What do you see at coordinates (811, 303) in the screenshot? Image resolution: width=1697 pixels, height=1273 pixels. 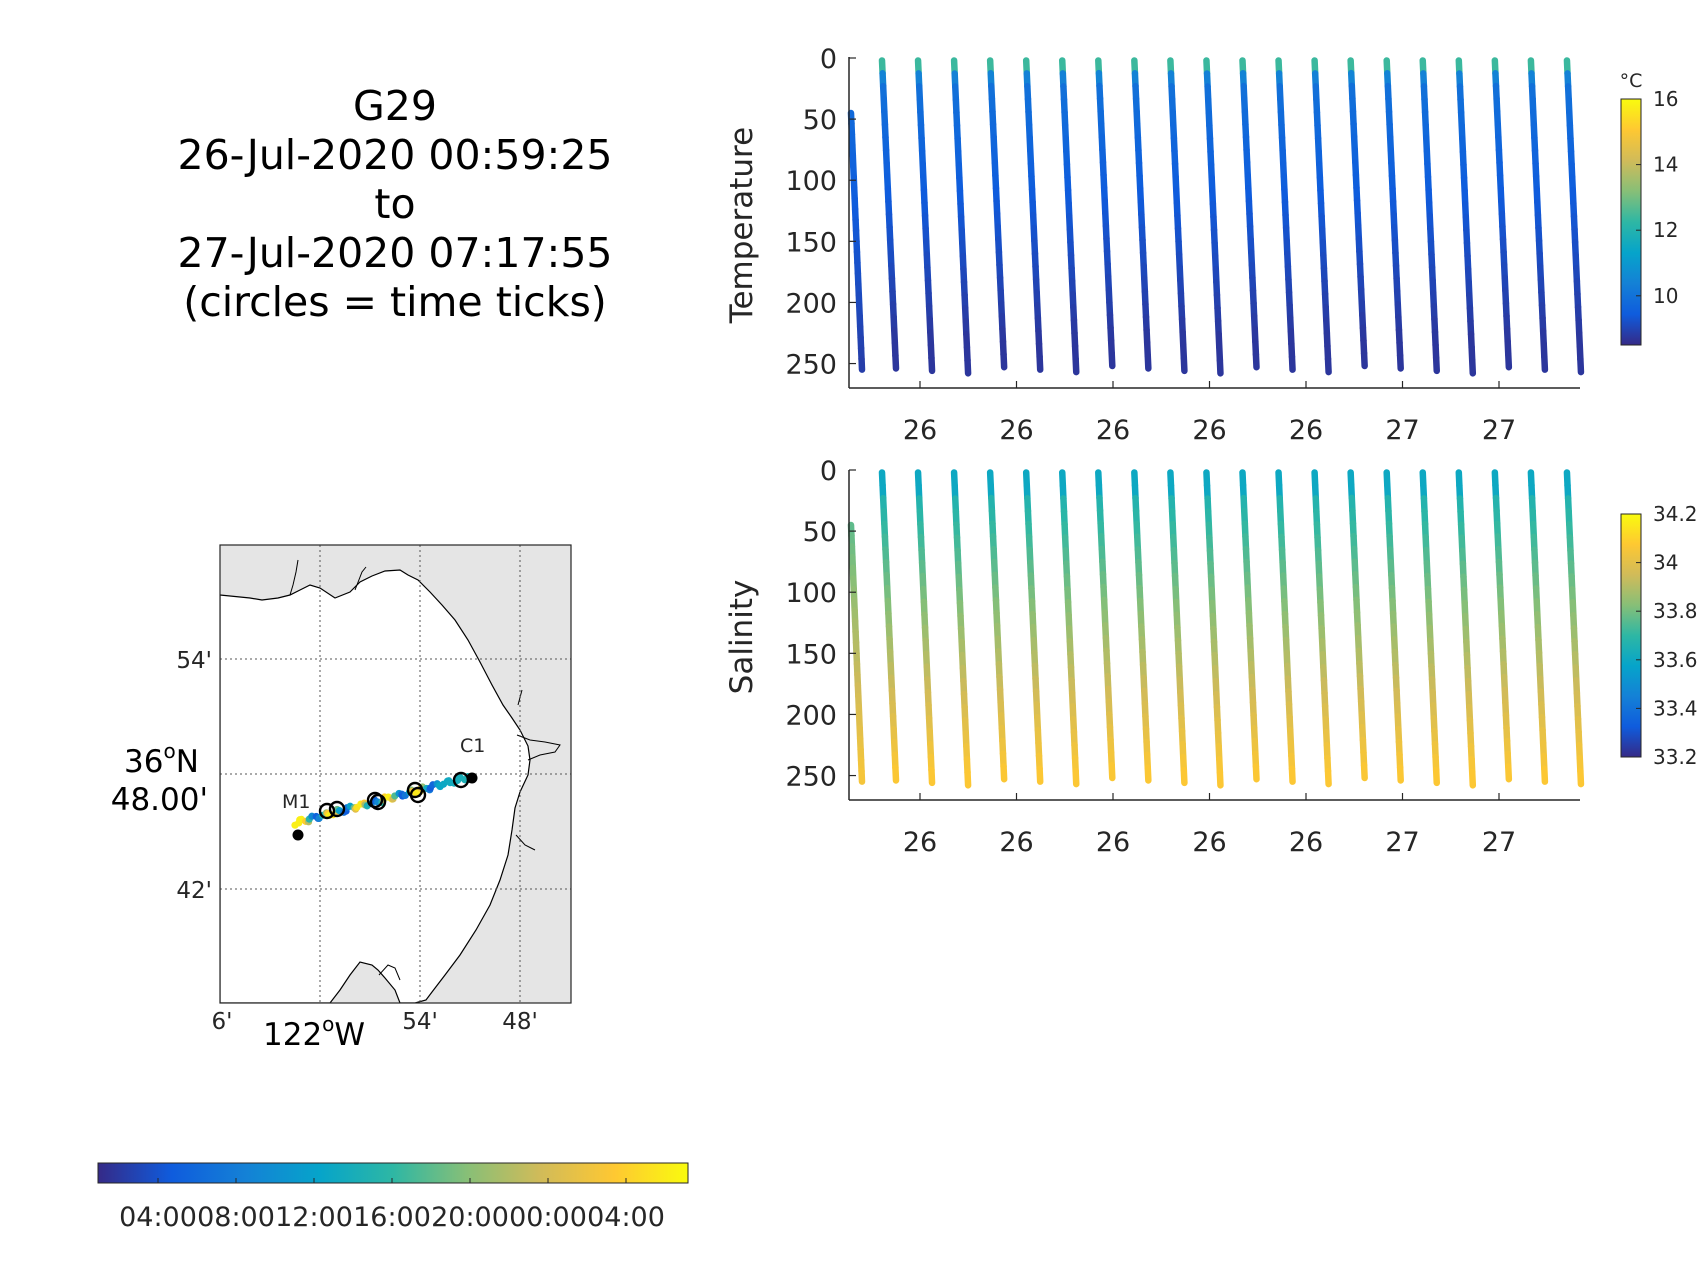 I see `temperature-ytick-label: 200` at bounding box center [811, 303].